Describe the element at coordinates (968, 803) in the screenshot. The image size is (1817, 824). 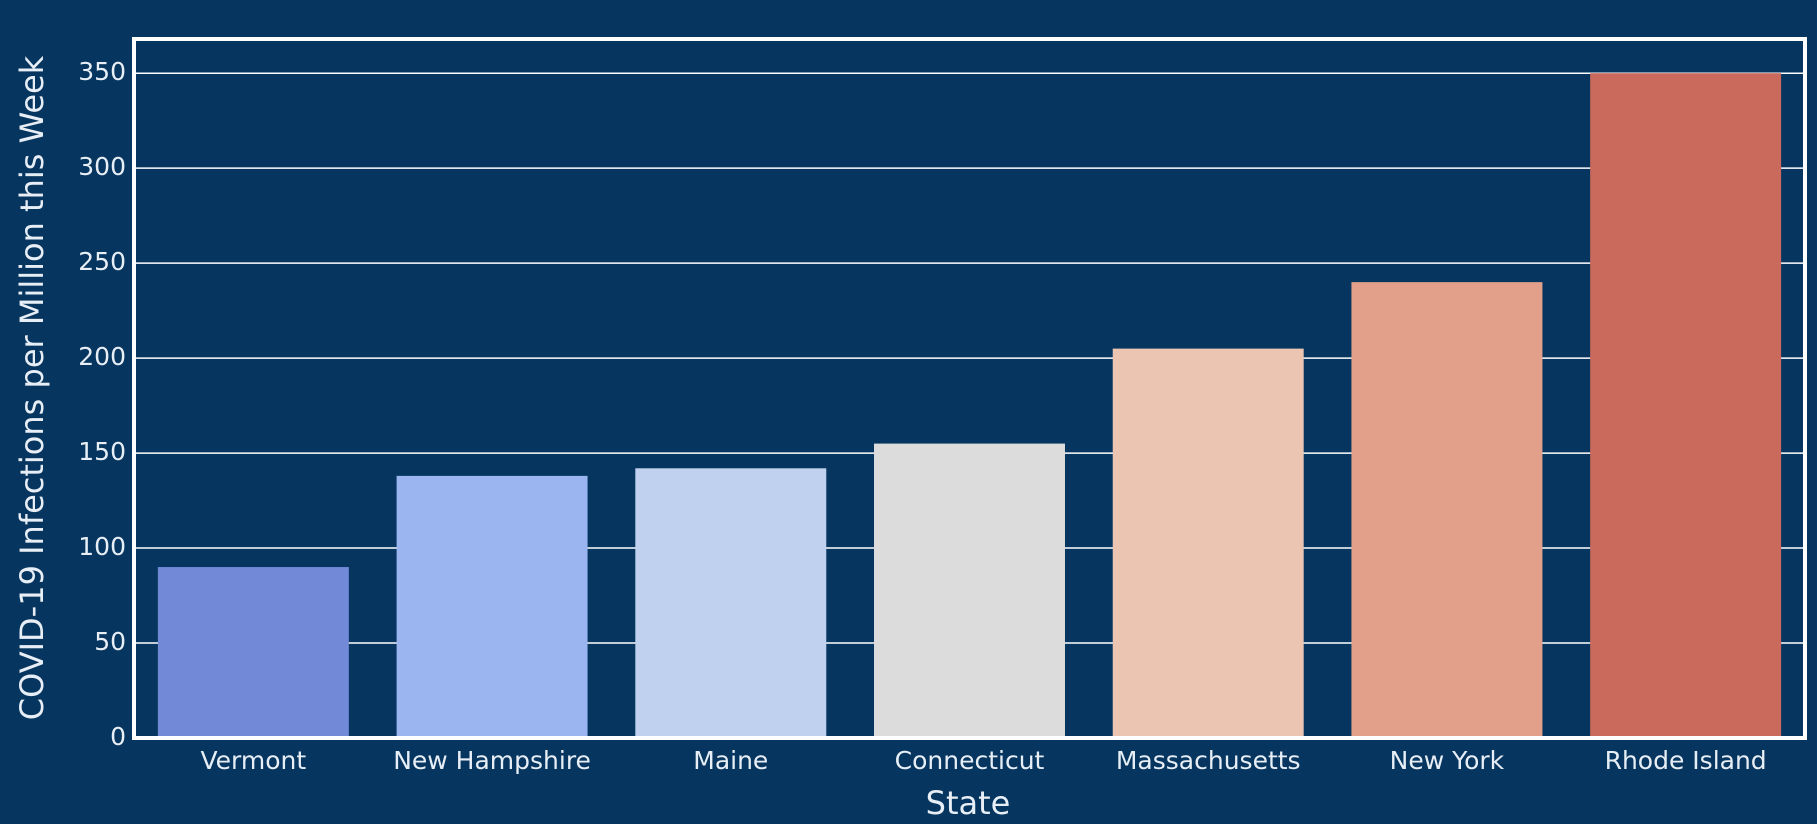
I see `x-axis-label: State` at that location.